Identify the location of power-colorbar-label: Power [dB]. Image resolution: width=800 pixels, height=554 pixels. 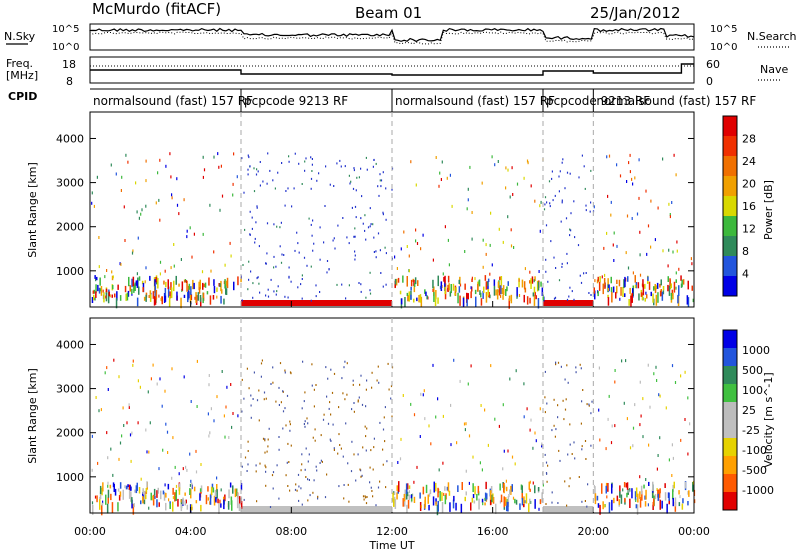
(768, 210).